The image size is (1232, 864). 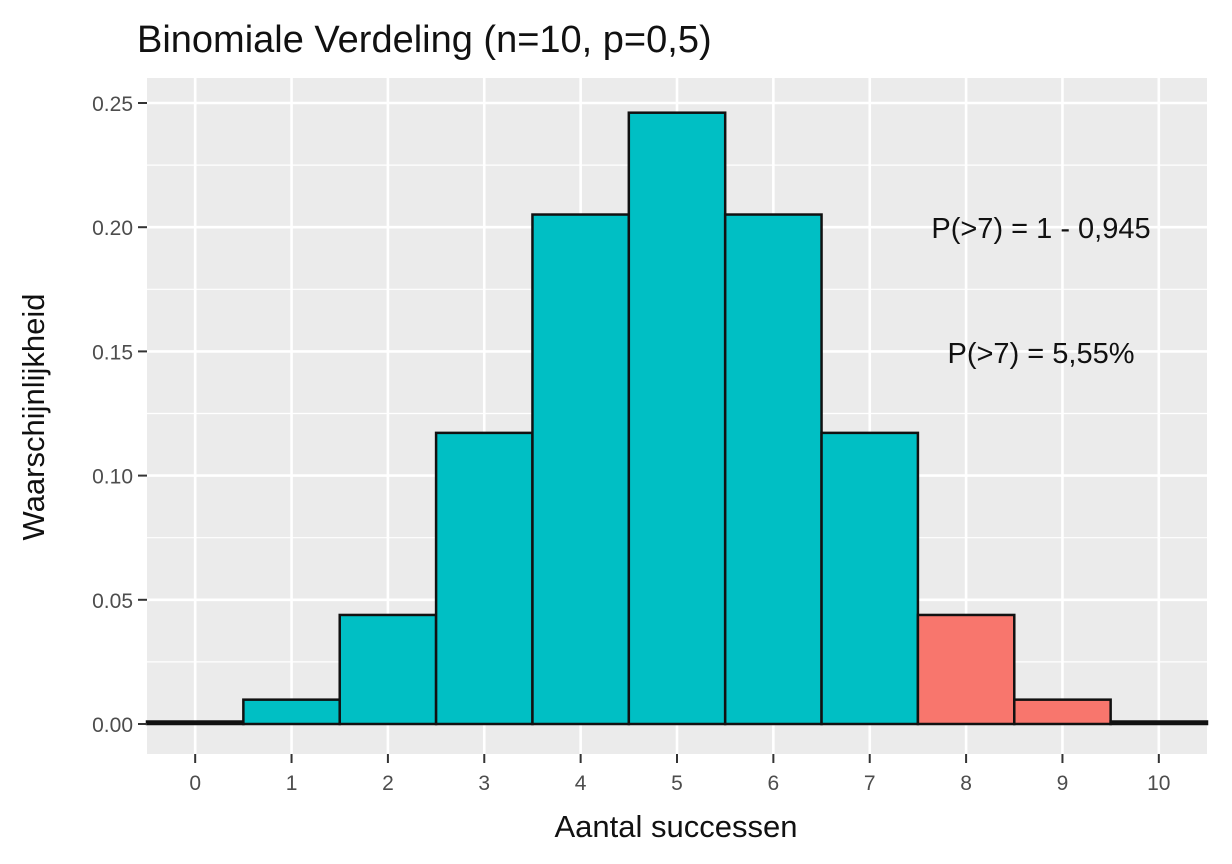 What do you see at coordinates (112, 477) in the screenshot?
I see `y-tick-label: 0.10` at bounding box center [112, 477].